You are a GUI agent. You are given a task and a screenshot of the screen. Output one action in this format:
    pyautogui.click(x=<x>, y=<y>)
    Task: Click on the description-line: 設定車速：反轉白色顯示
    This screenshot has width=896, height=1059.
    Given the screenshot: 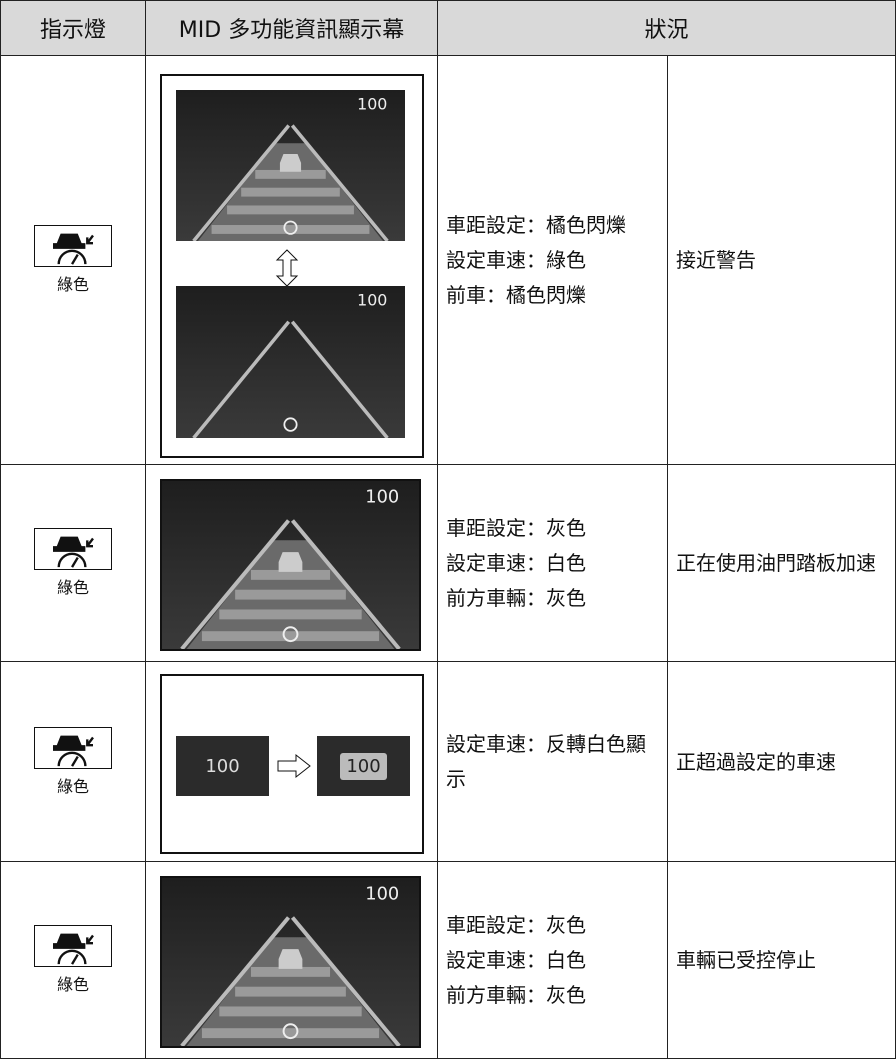 What is the action you would take?
    pyautogui.click(x=546, y=761)
    